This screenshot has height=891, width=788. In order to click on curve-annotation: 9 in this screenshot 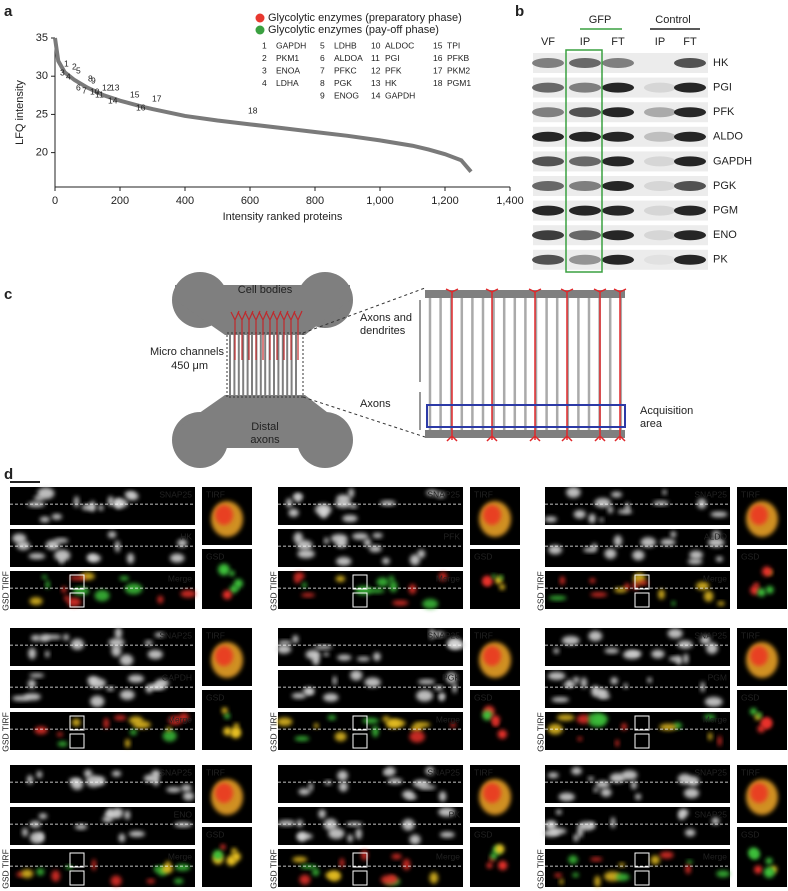, I will do `click(93, 80)`.